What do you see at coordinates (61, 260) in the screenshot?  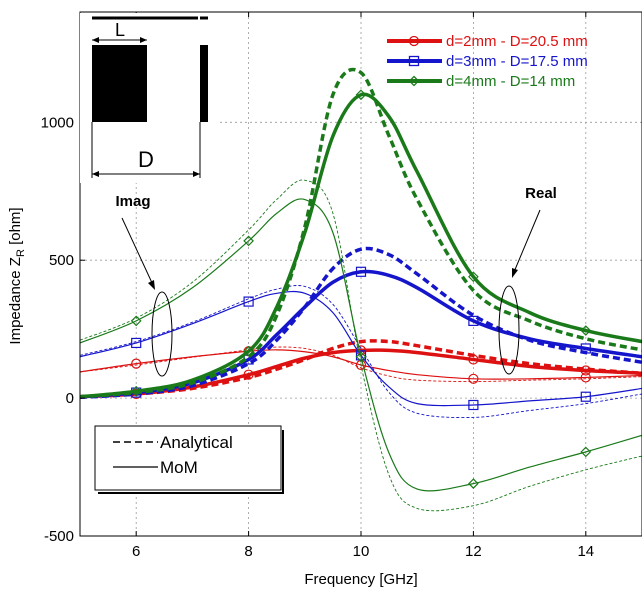 I see `y-tick-label-2: 500` at bounding box center [61, 260].